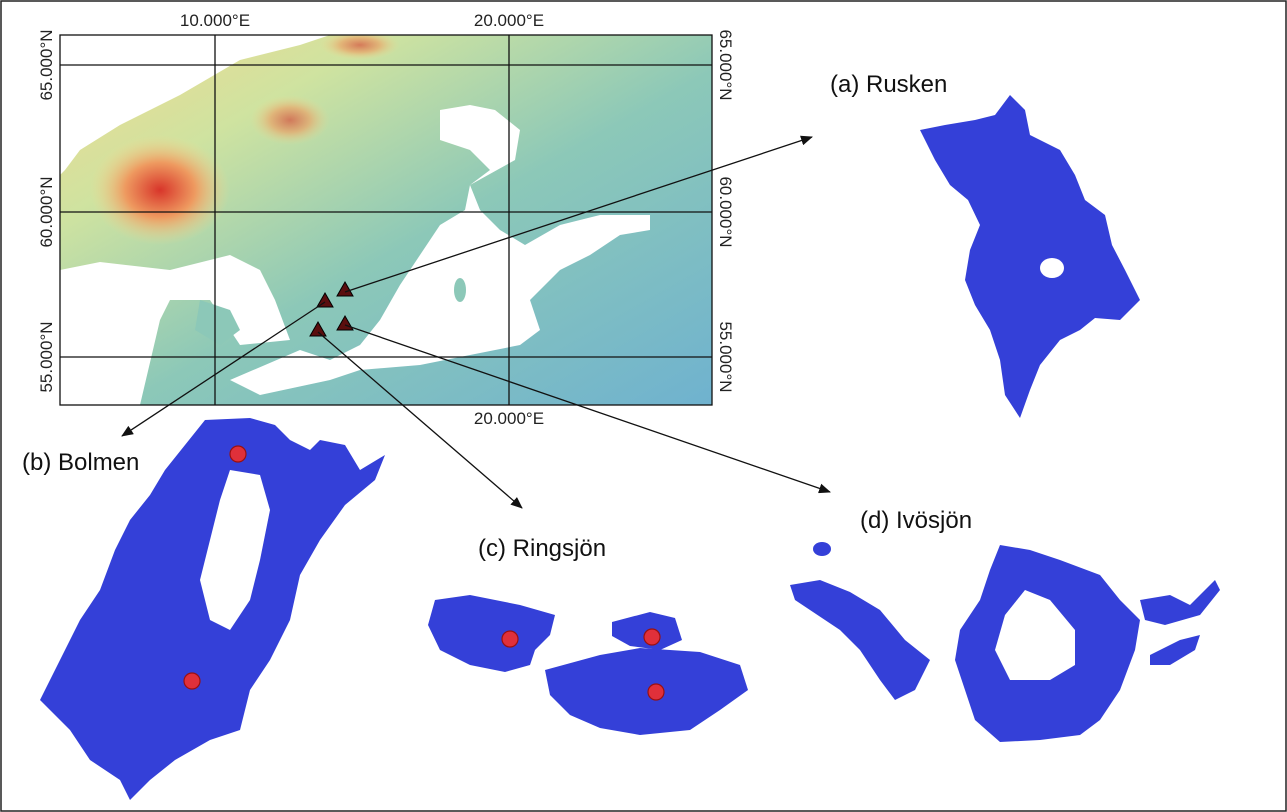  Describe the element at coordinates (215, 20) in the screenshot. I see `lon-label: 10.000°E` at that location.